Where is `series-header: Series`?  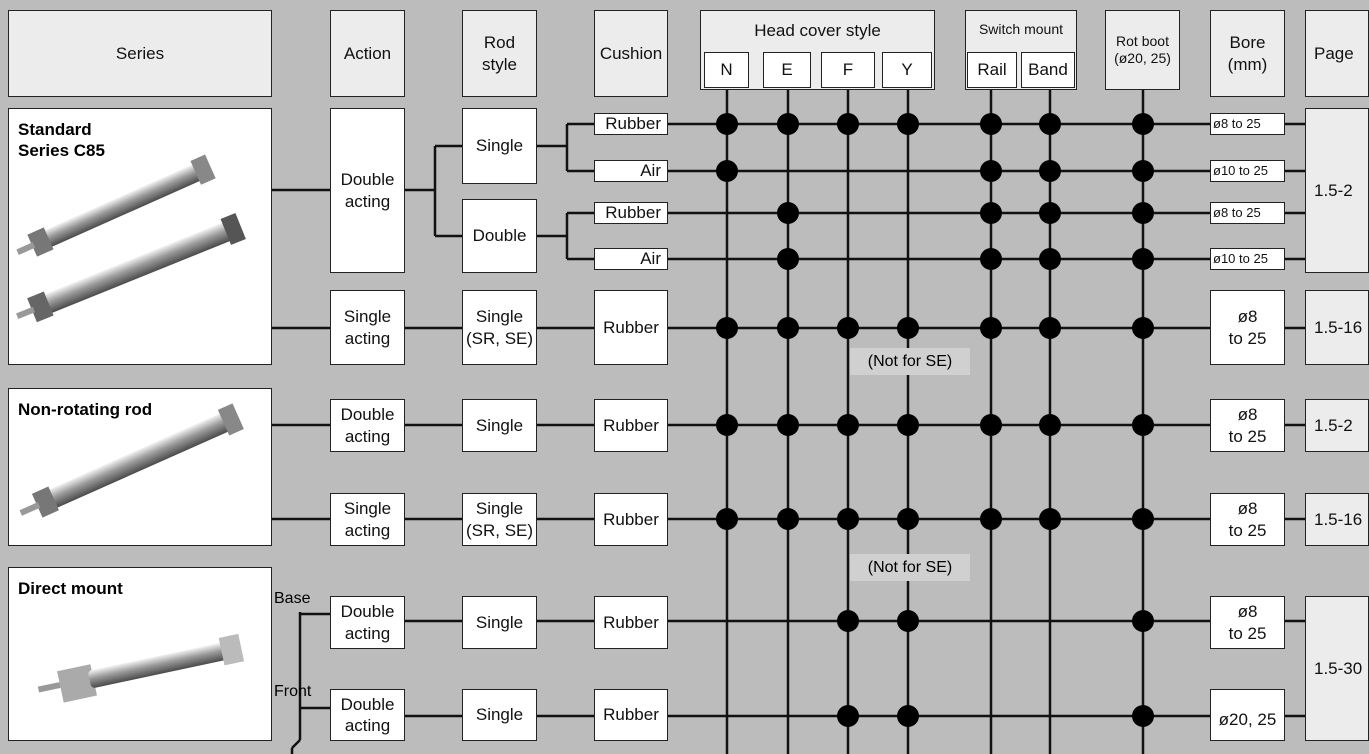 series-header: Series is located at coordinates (140, 53).